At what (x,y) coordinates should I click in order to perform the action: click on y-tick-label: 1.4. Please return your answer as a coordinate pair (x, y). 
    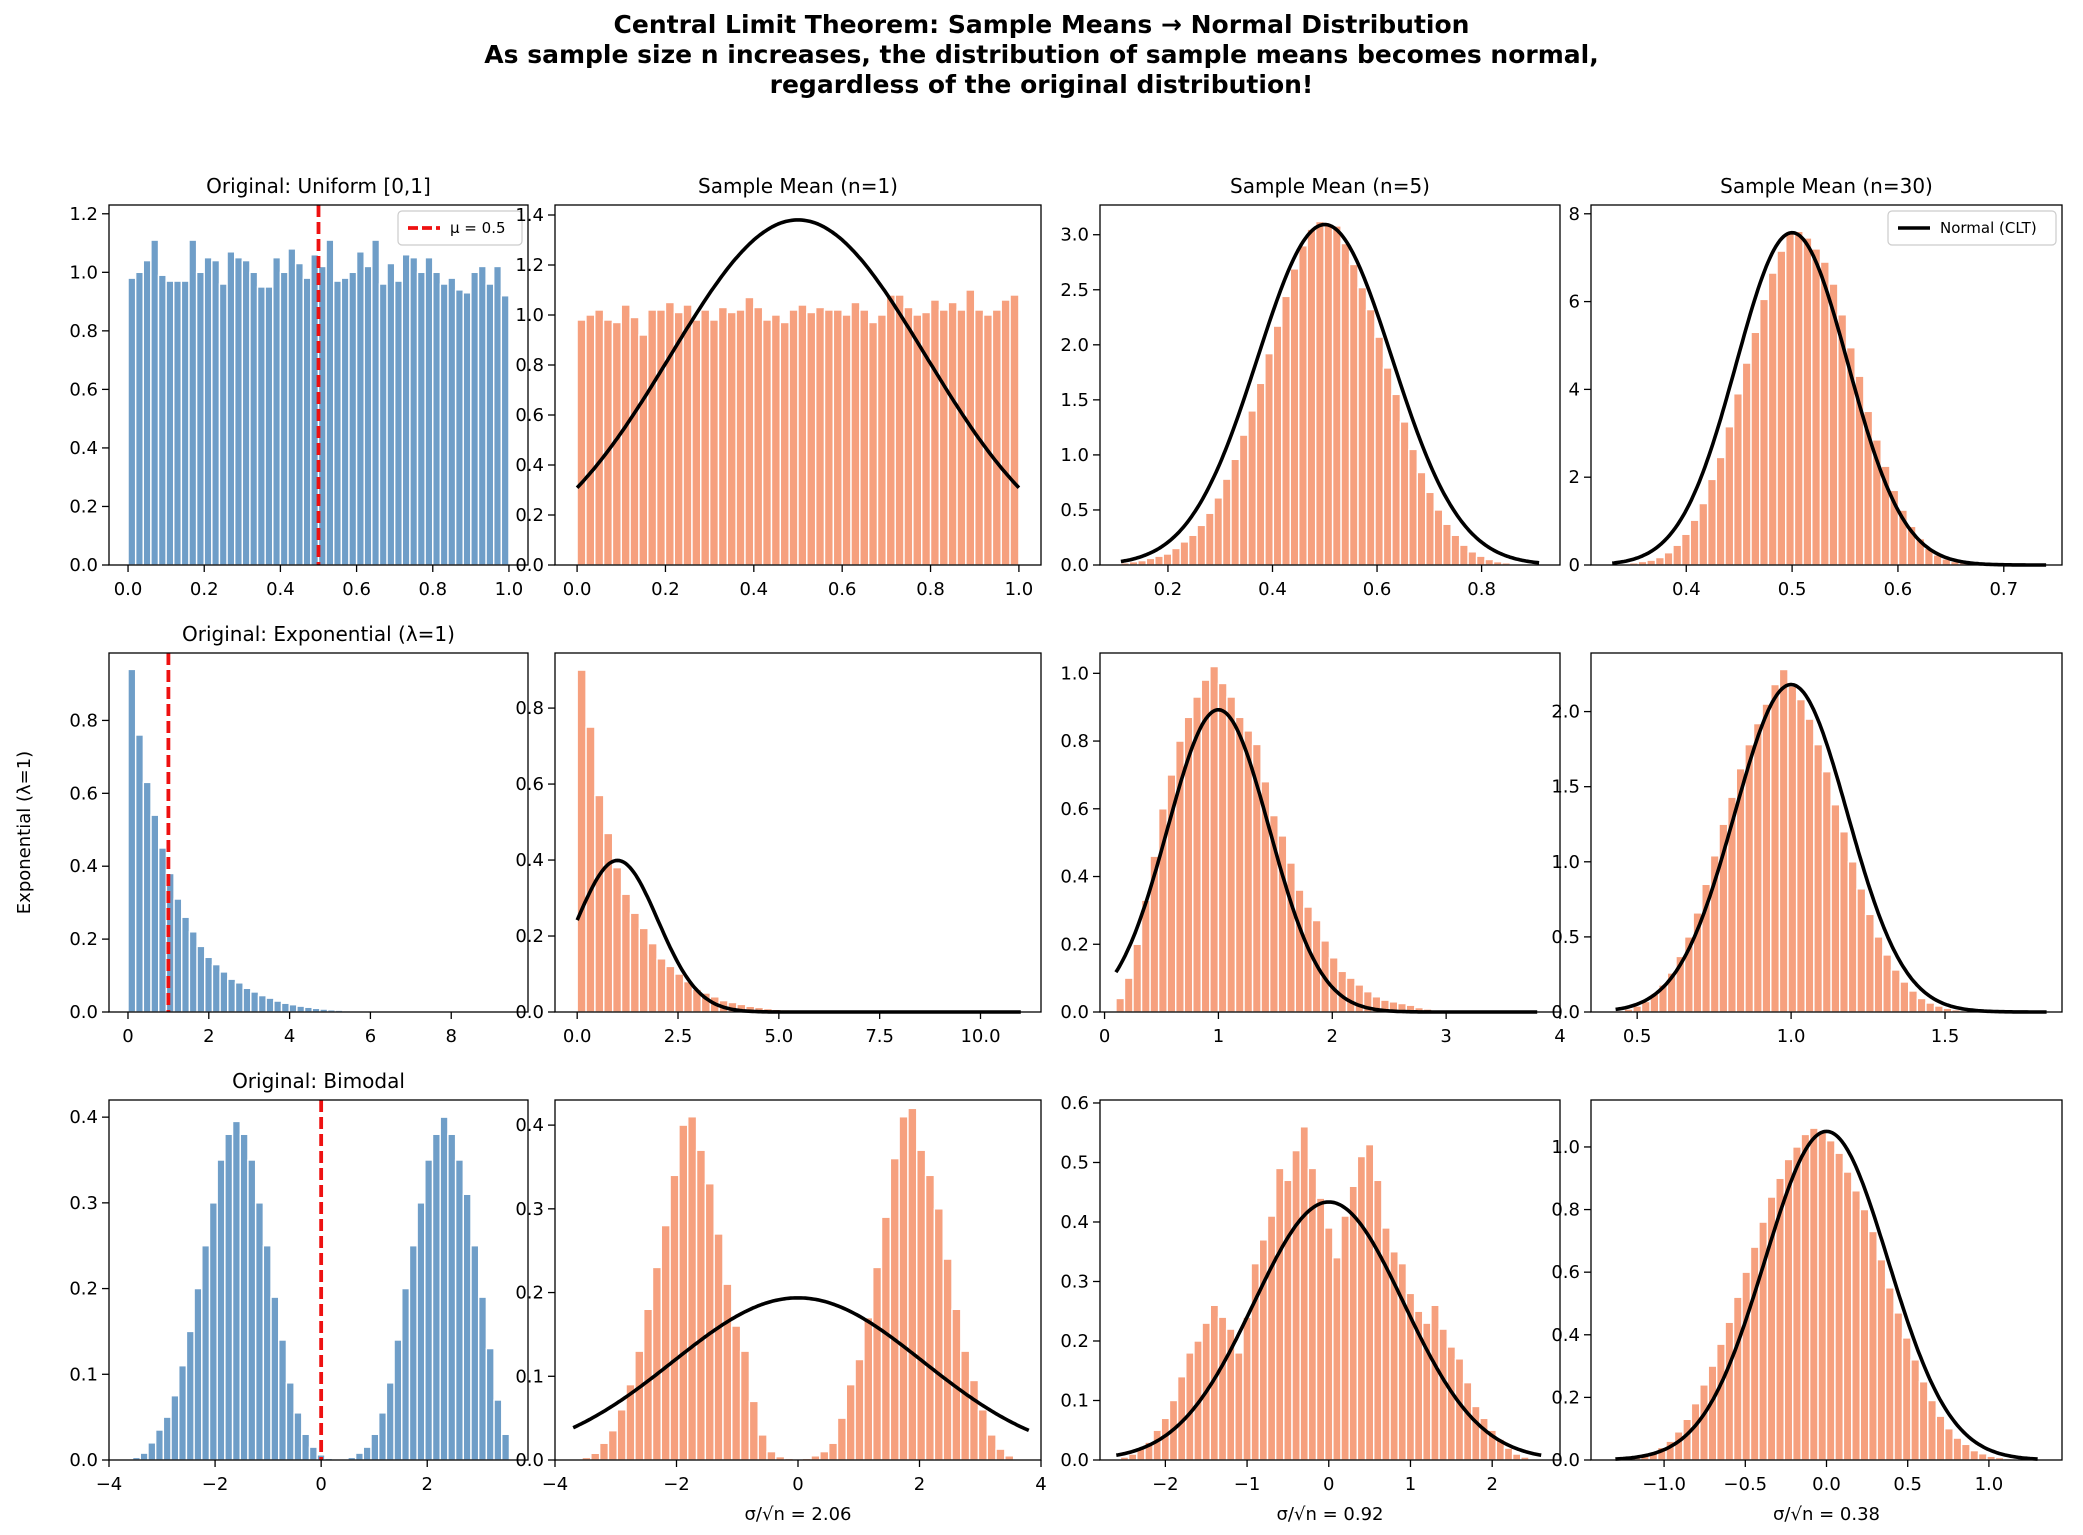
    Looking at the image, I should click on (529, 215).